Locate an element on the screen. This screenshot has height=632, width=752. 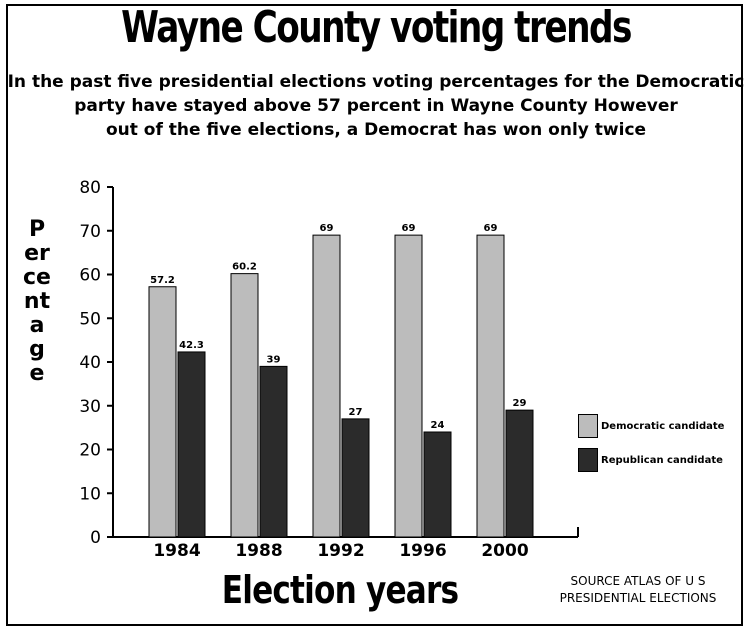
dem-label-1996: 69 is located at coordinates (409, 228).